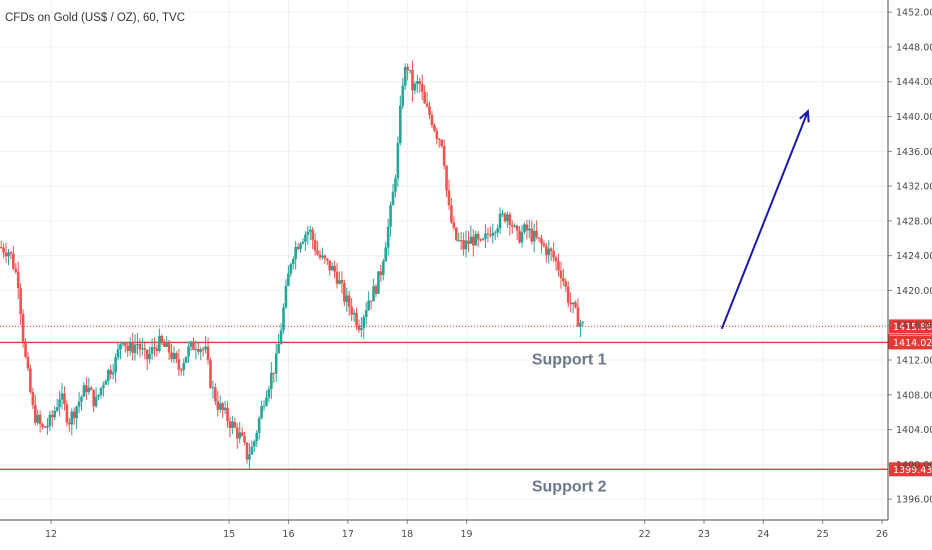 The width and height of the screenshot is (932, 550). I want to click on x-tick-label: 25, so click(823, 534).